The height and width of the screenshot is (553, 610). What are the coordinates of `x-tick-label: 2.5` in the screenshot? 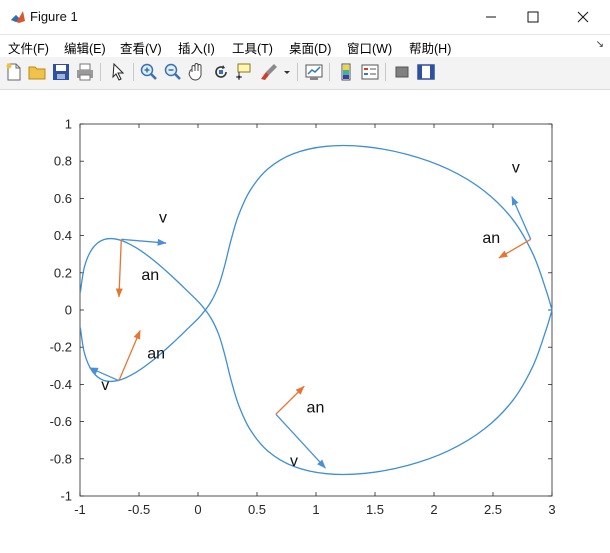 It's located at (493, 509).